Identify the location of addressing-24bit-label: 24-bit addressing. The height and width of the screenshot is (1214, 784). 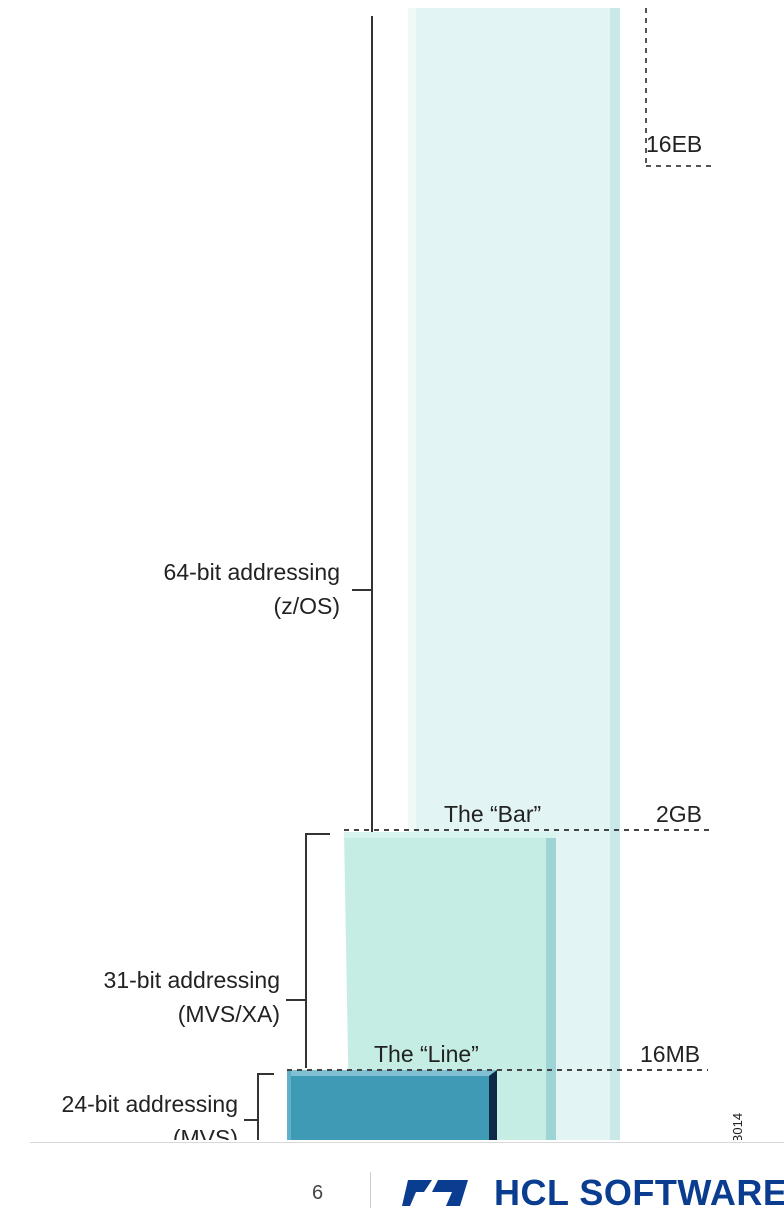
(150, 1104).